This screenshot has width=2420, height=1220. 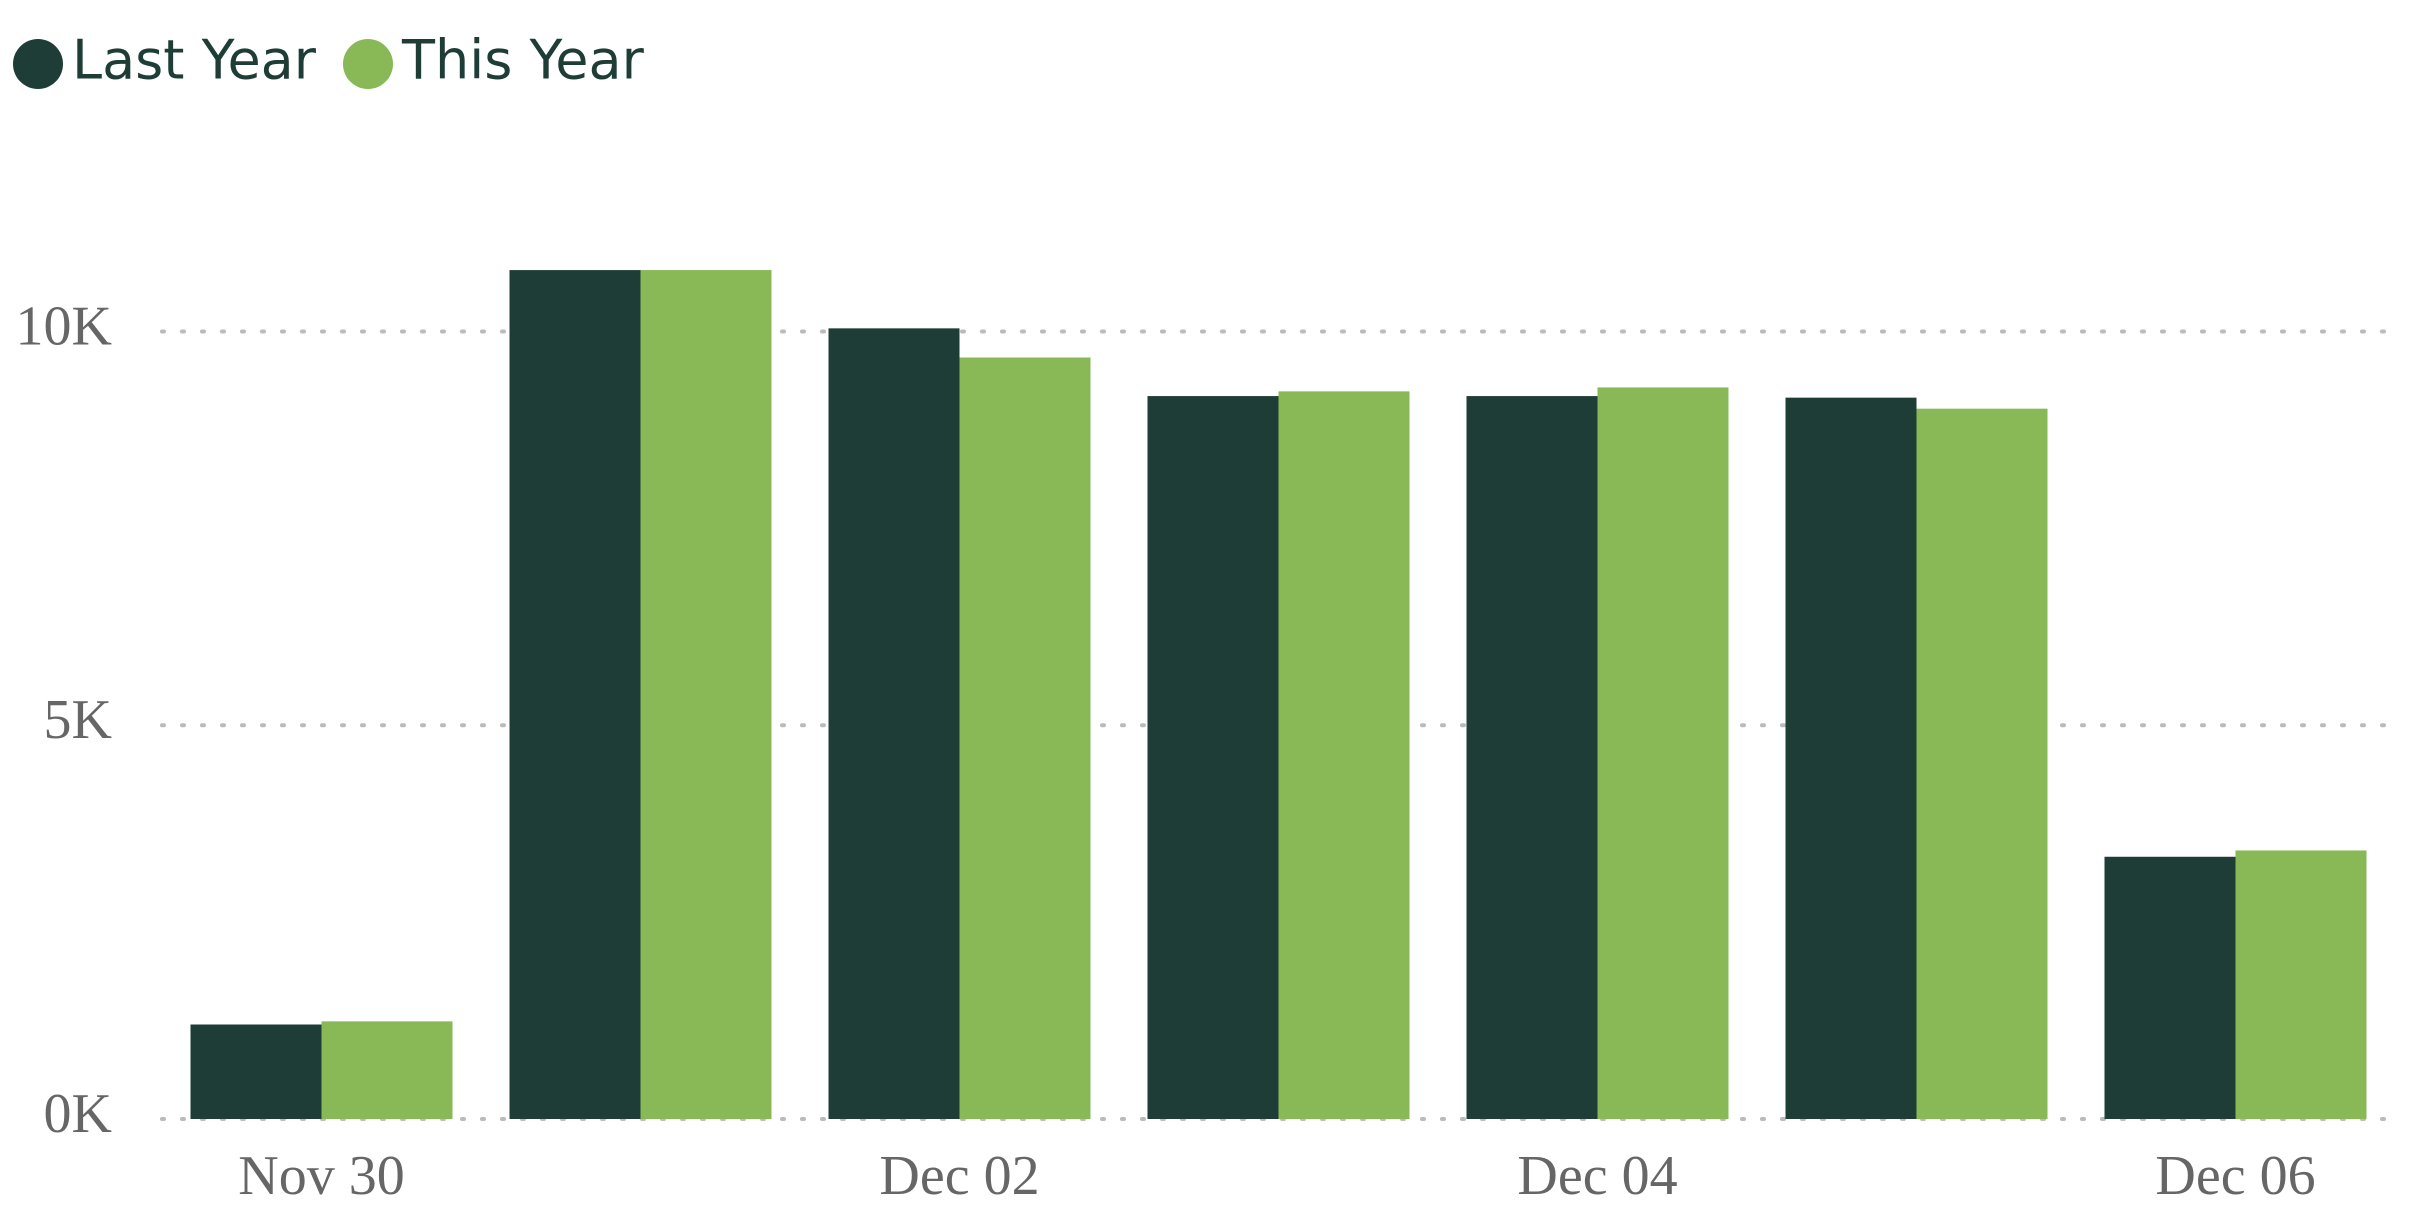 I want to click on y-tick-label: 10K, so click(x=64, y=326).